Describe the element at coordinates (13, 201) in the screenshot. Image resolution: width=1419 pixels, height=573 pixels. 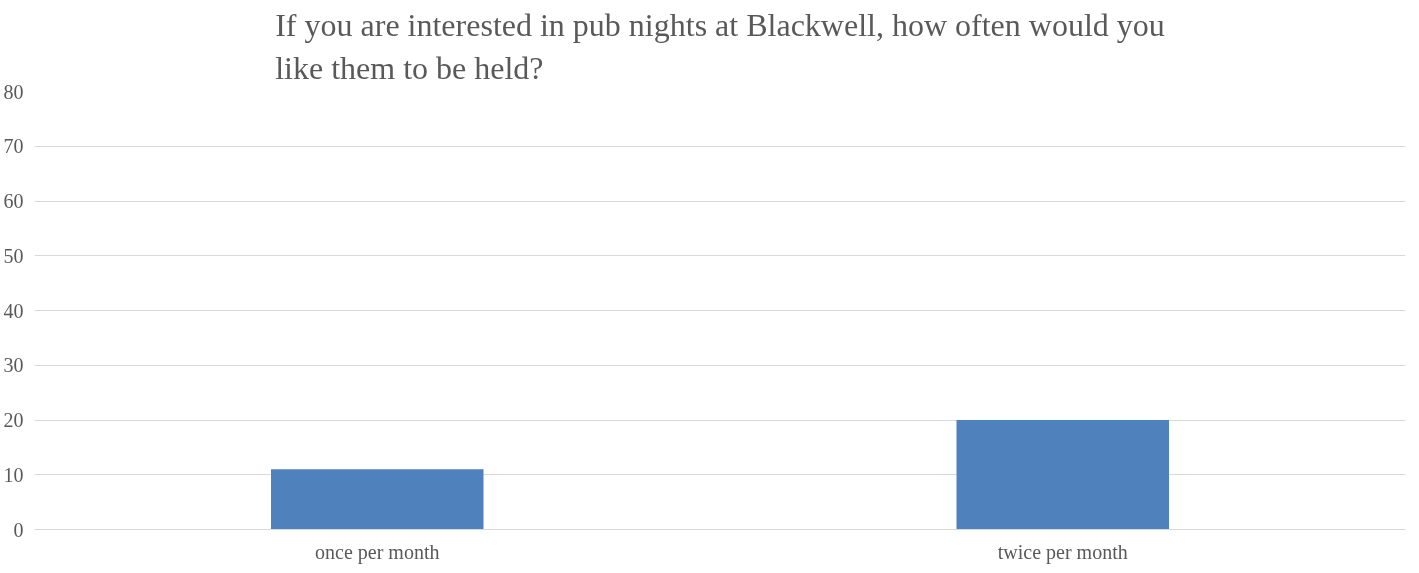
I see `y-tick-label: 60` at that location.